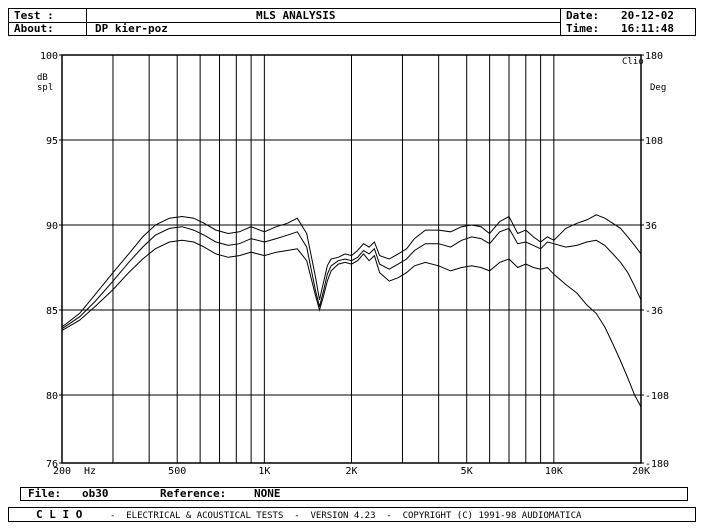 Image resolution: width=705 pixels, height=529 pixels. What do you see at coordinates (658, 88) in the screenshot?
I see `y2-axis-label: Deg` at bounding box center [658, 88].